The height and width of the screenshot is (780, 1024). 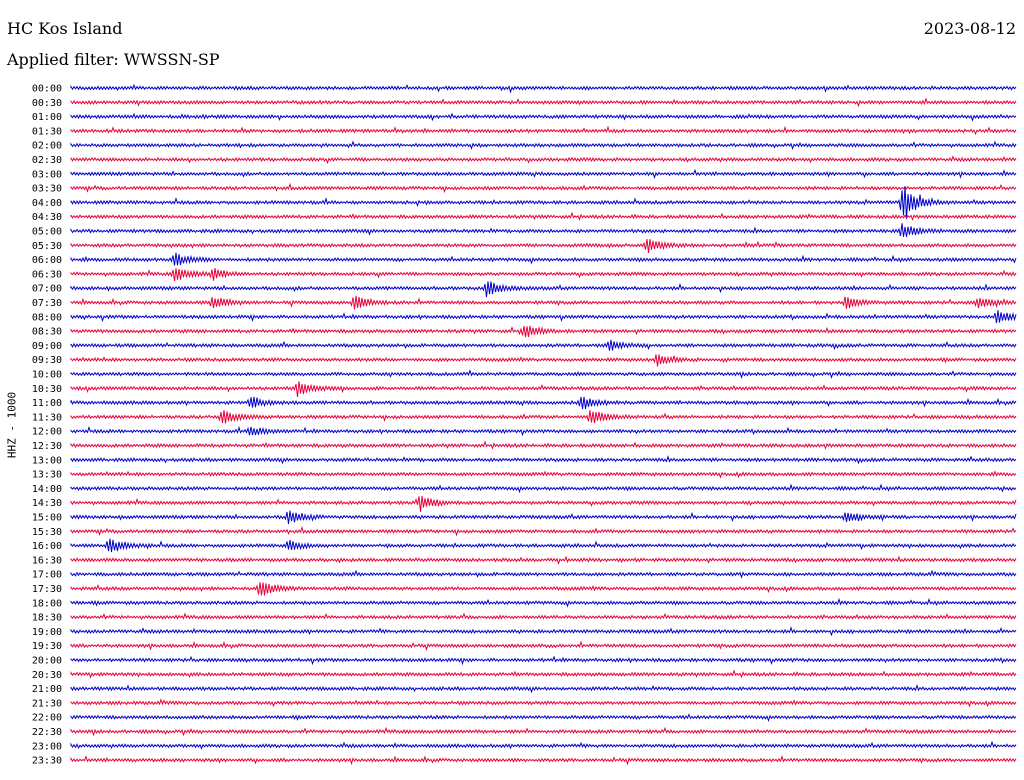 What do you see at coordinates (47, 732) in the screenshot?
I see `row-tick-label: 22:30` at bounding box center [47, 732].